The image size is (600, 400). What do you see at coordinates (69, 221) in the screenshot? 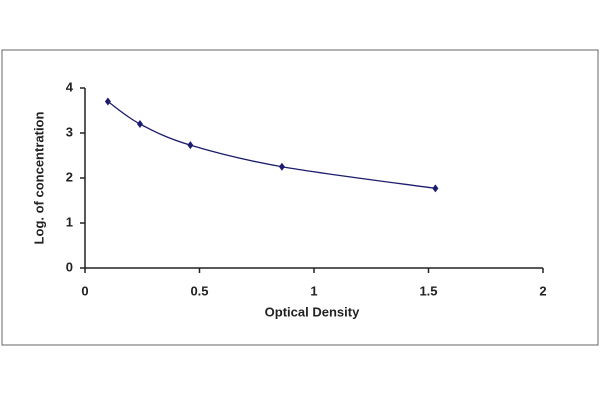
I see `y-tick-label: 1` at bounding box center [69, 221].